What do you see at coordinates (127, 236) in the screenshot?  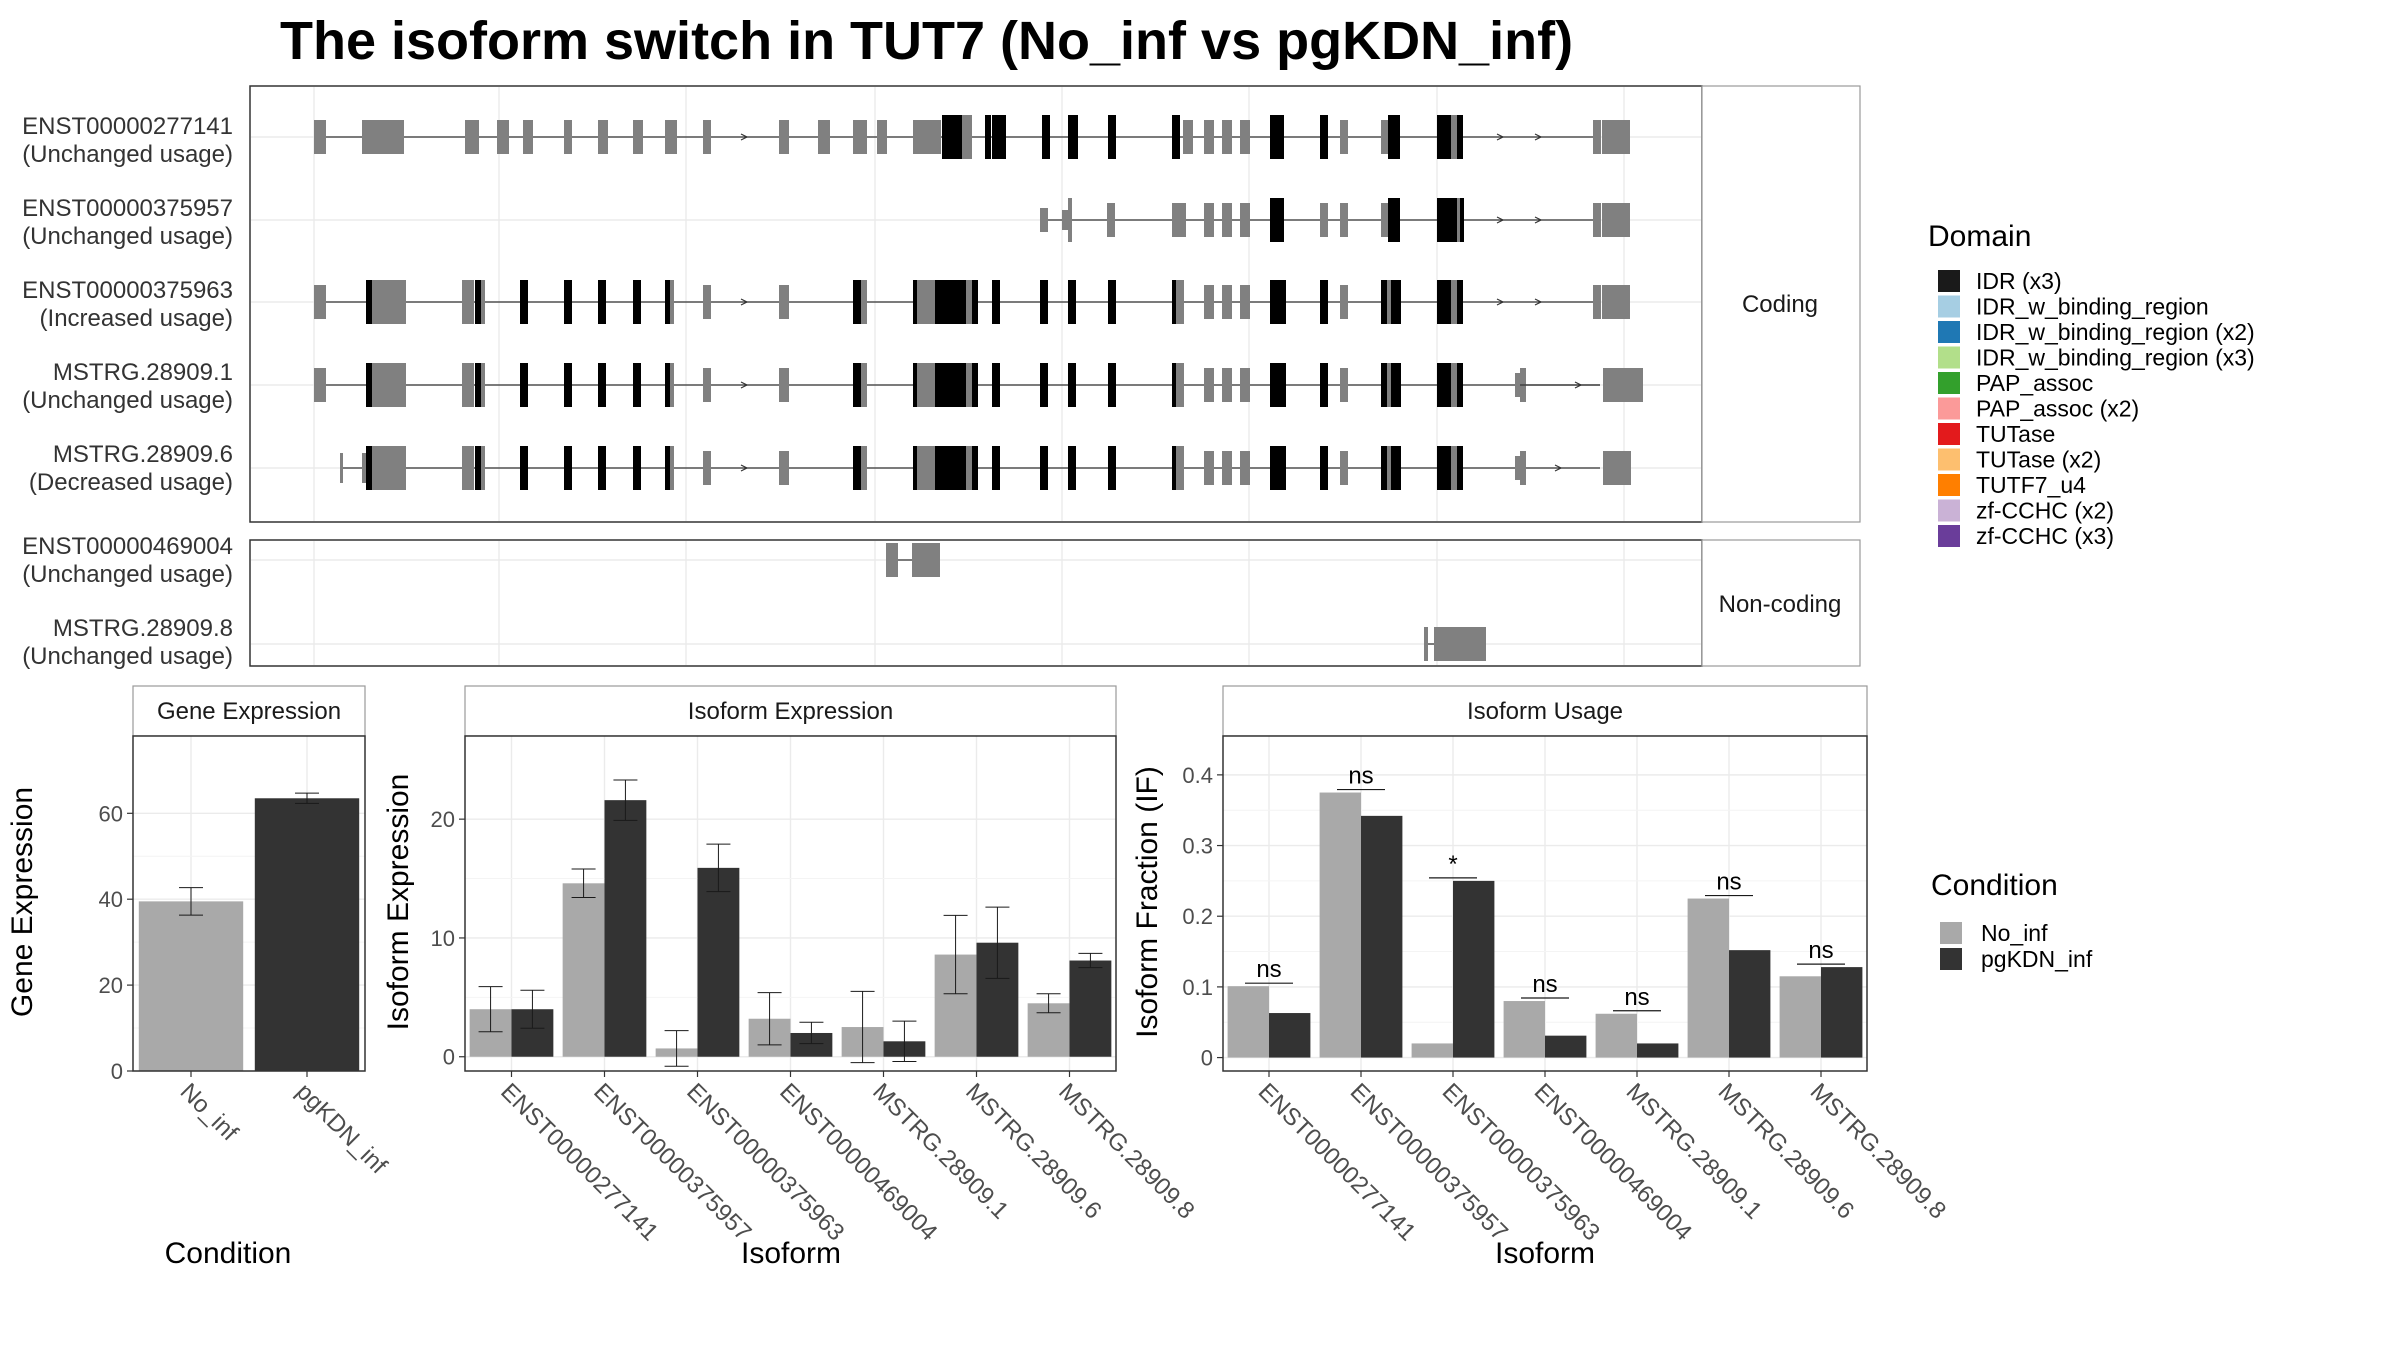 I see `tx-label-usage: (Unchanged usage)` at bounding box center [127, 236].